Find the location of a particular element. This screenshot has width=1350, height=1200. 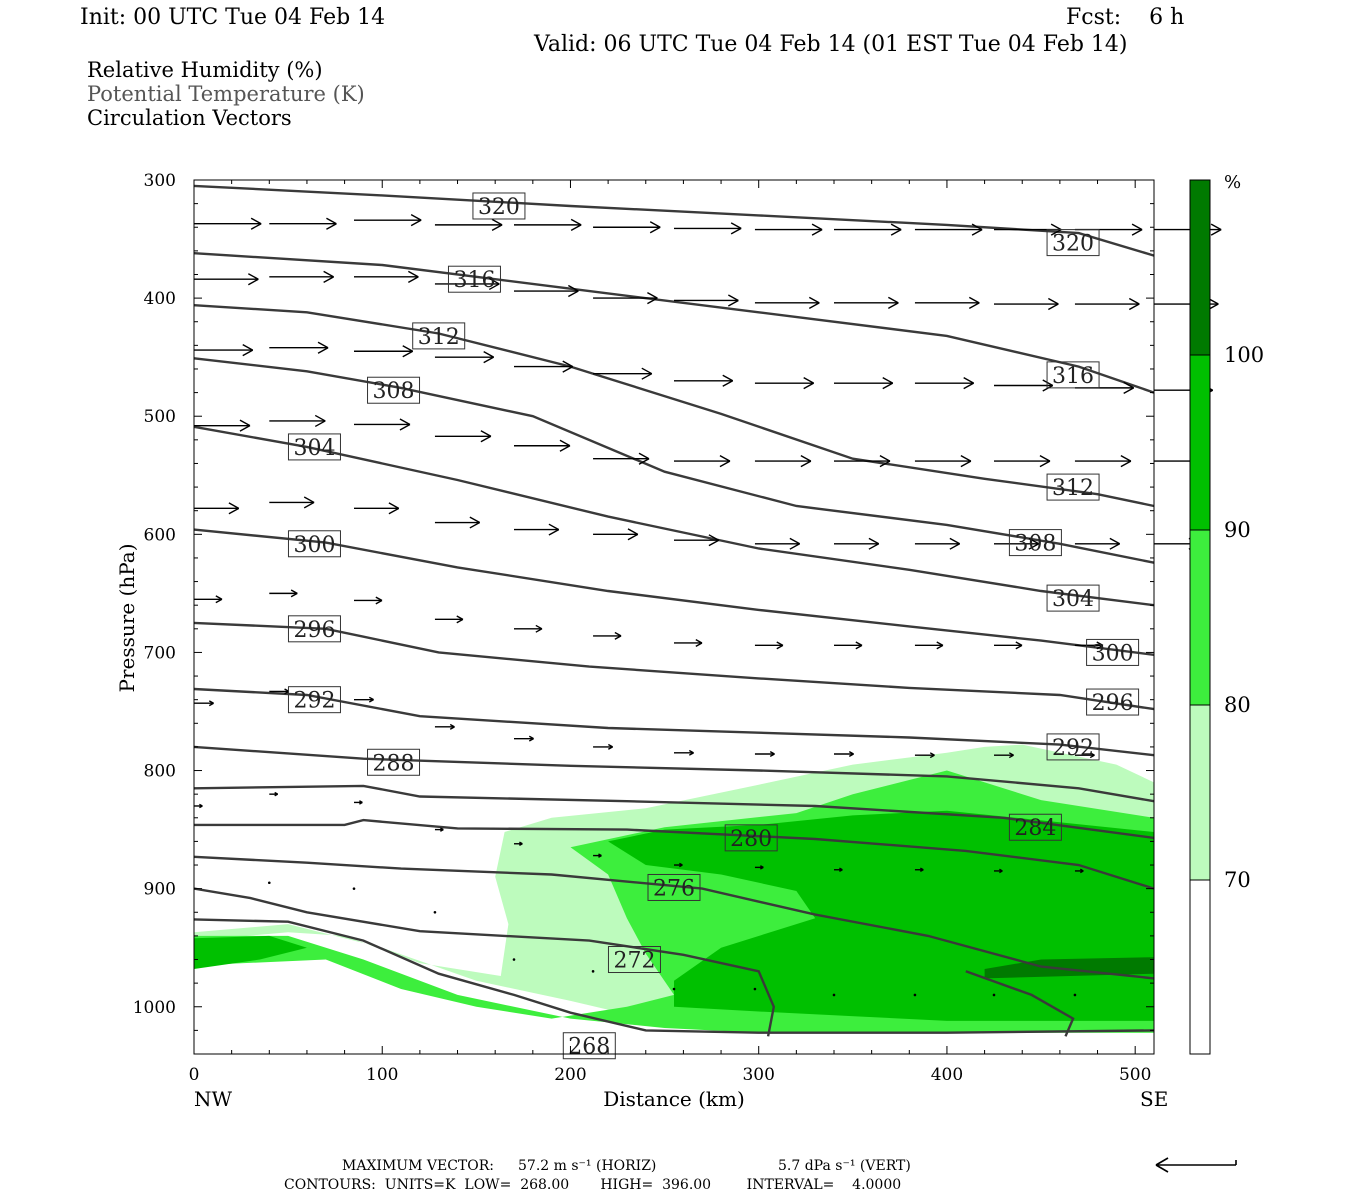

theta-label-276-0: 276 is located at coordinates (674, 887).